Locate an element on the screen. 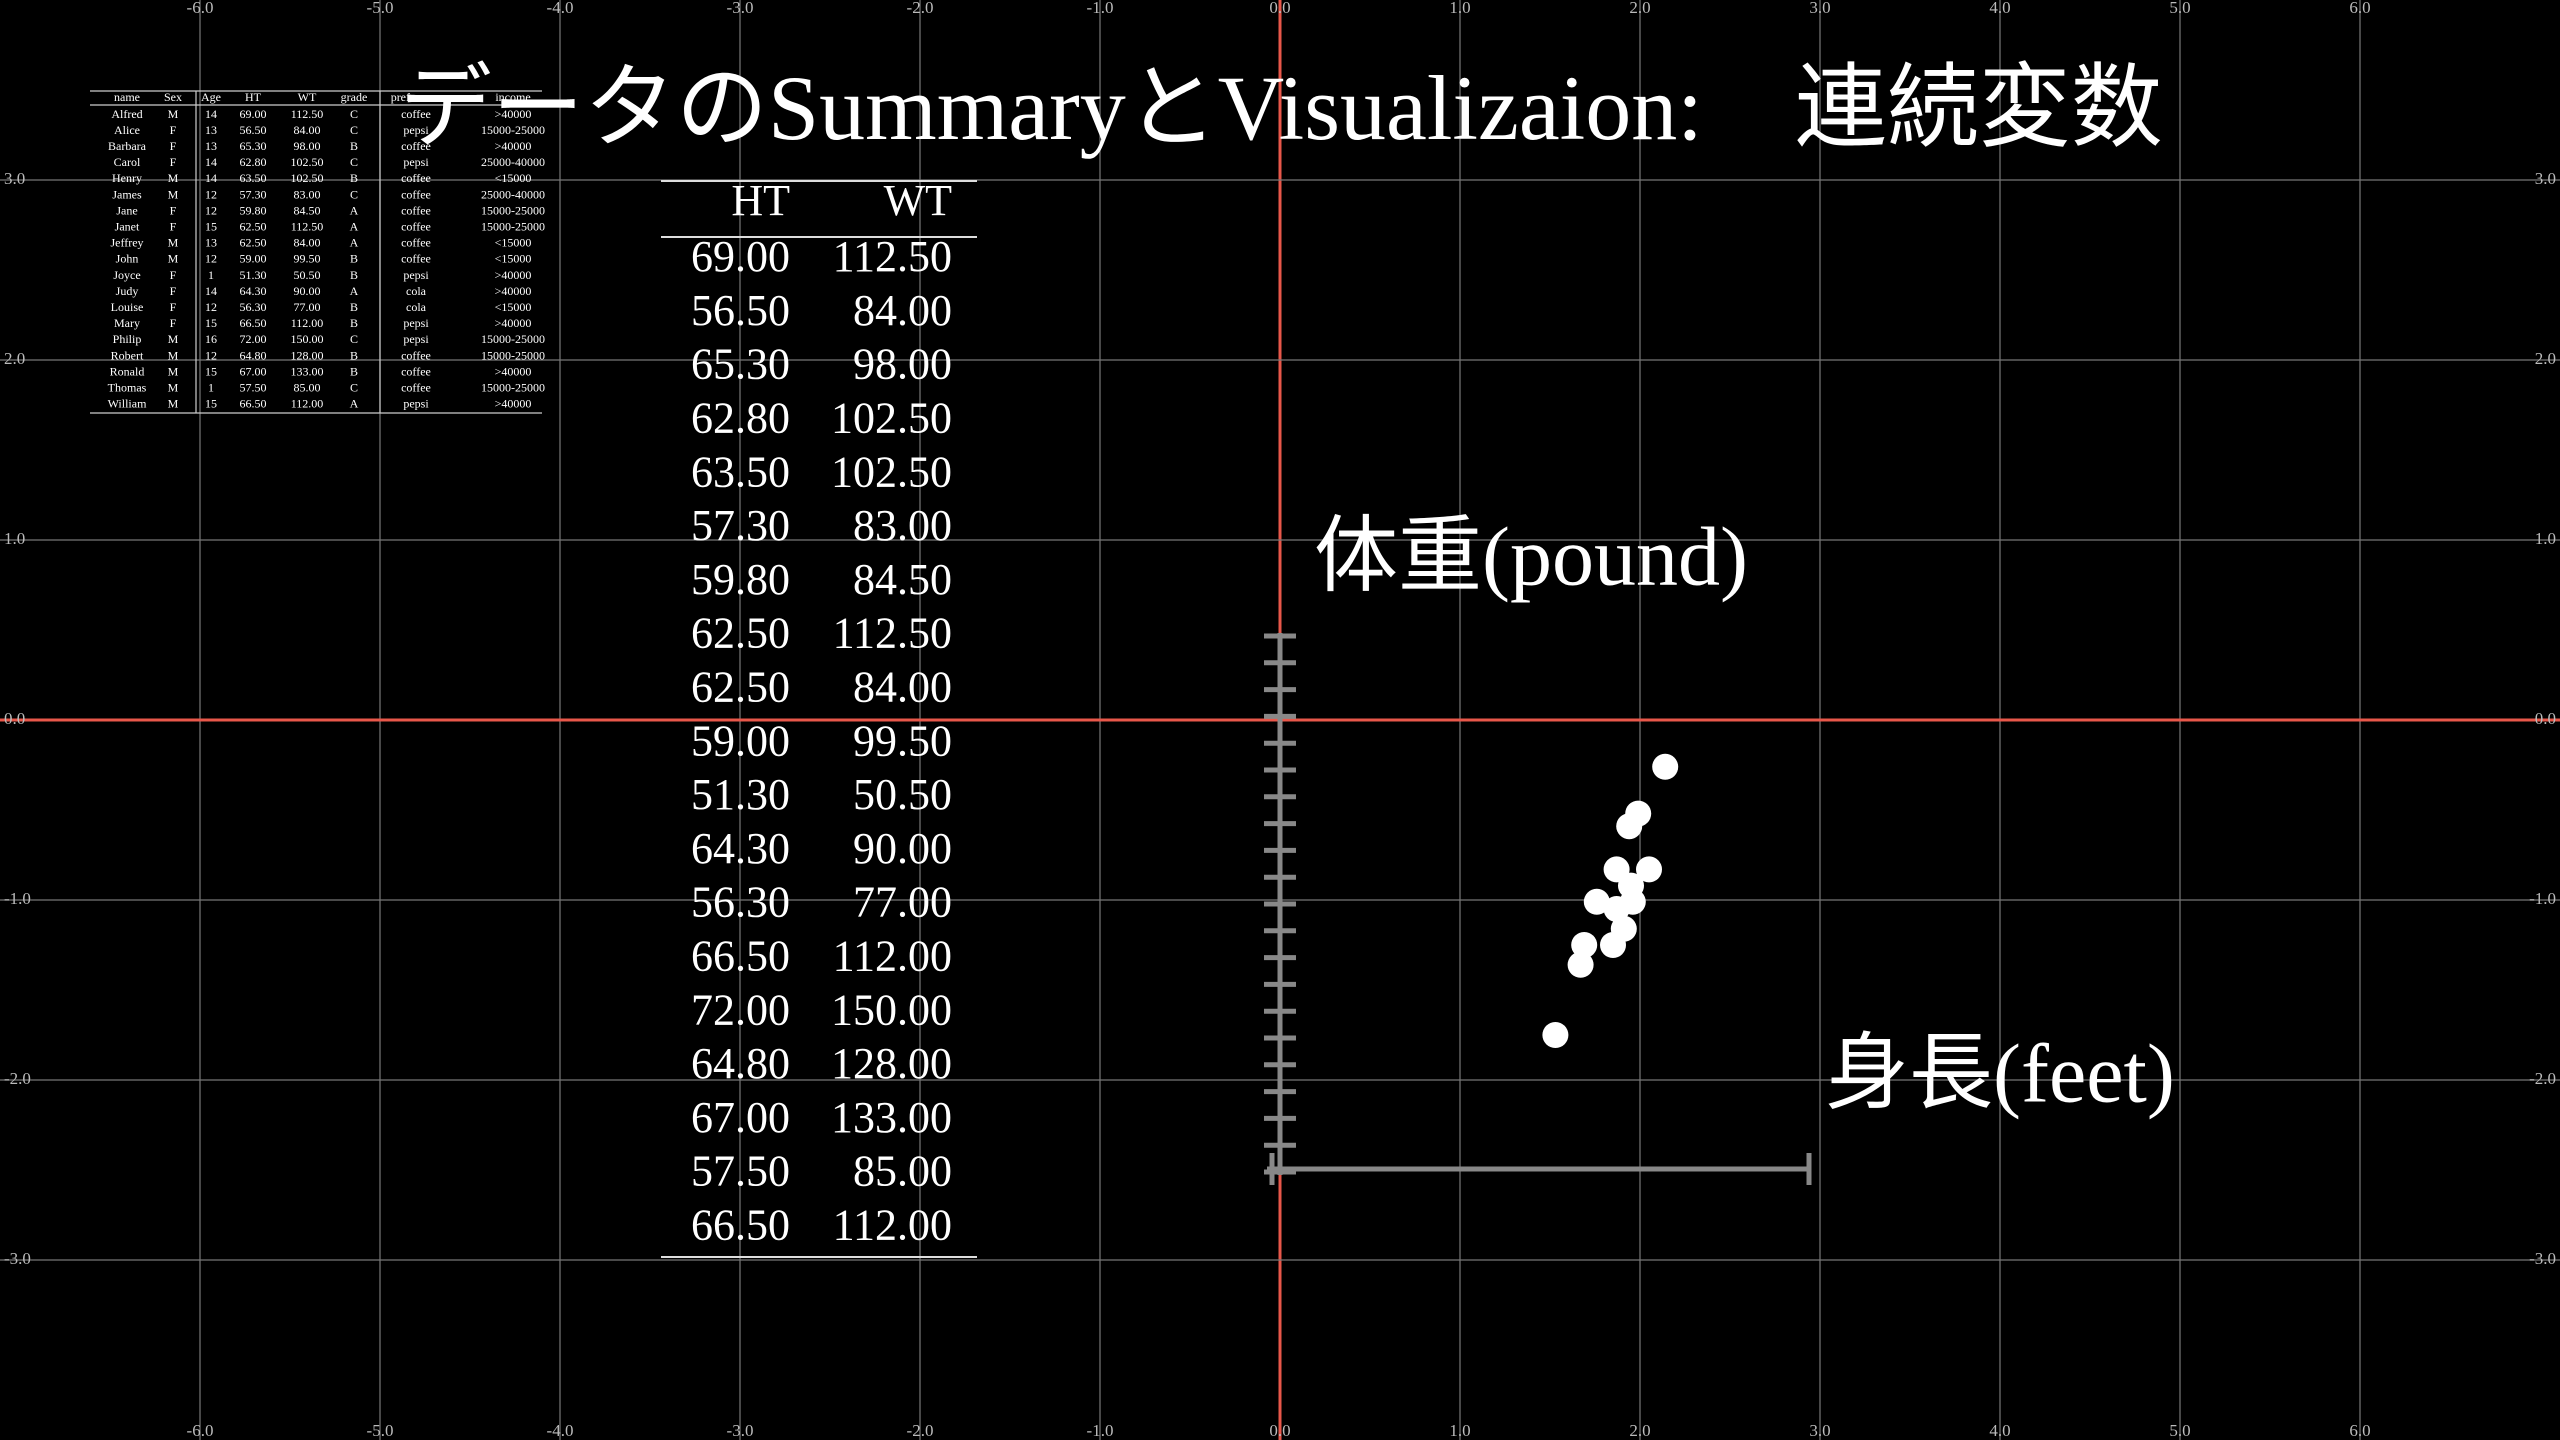 This screenshot has height=1440, width=2560. small-table-header: HT is located at coordinates (253, 97).